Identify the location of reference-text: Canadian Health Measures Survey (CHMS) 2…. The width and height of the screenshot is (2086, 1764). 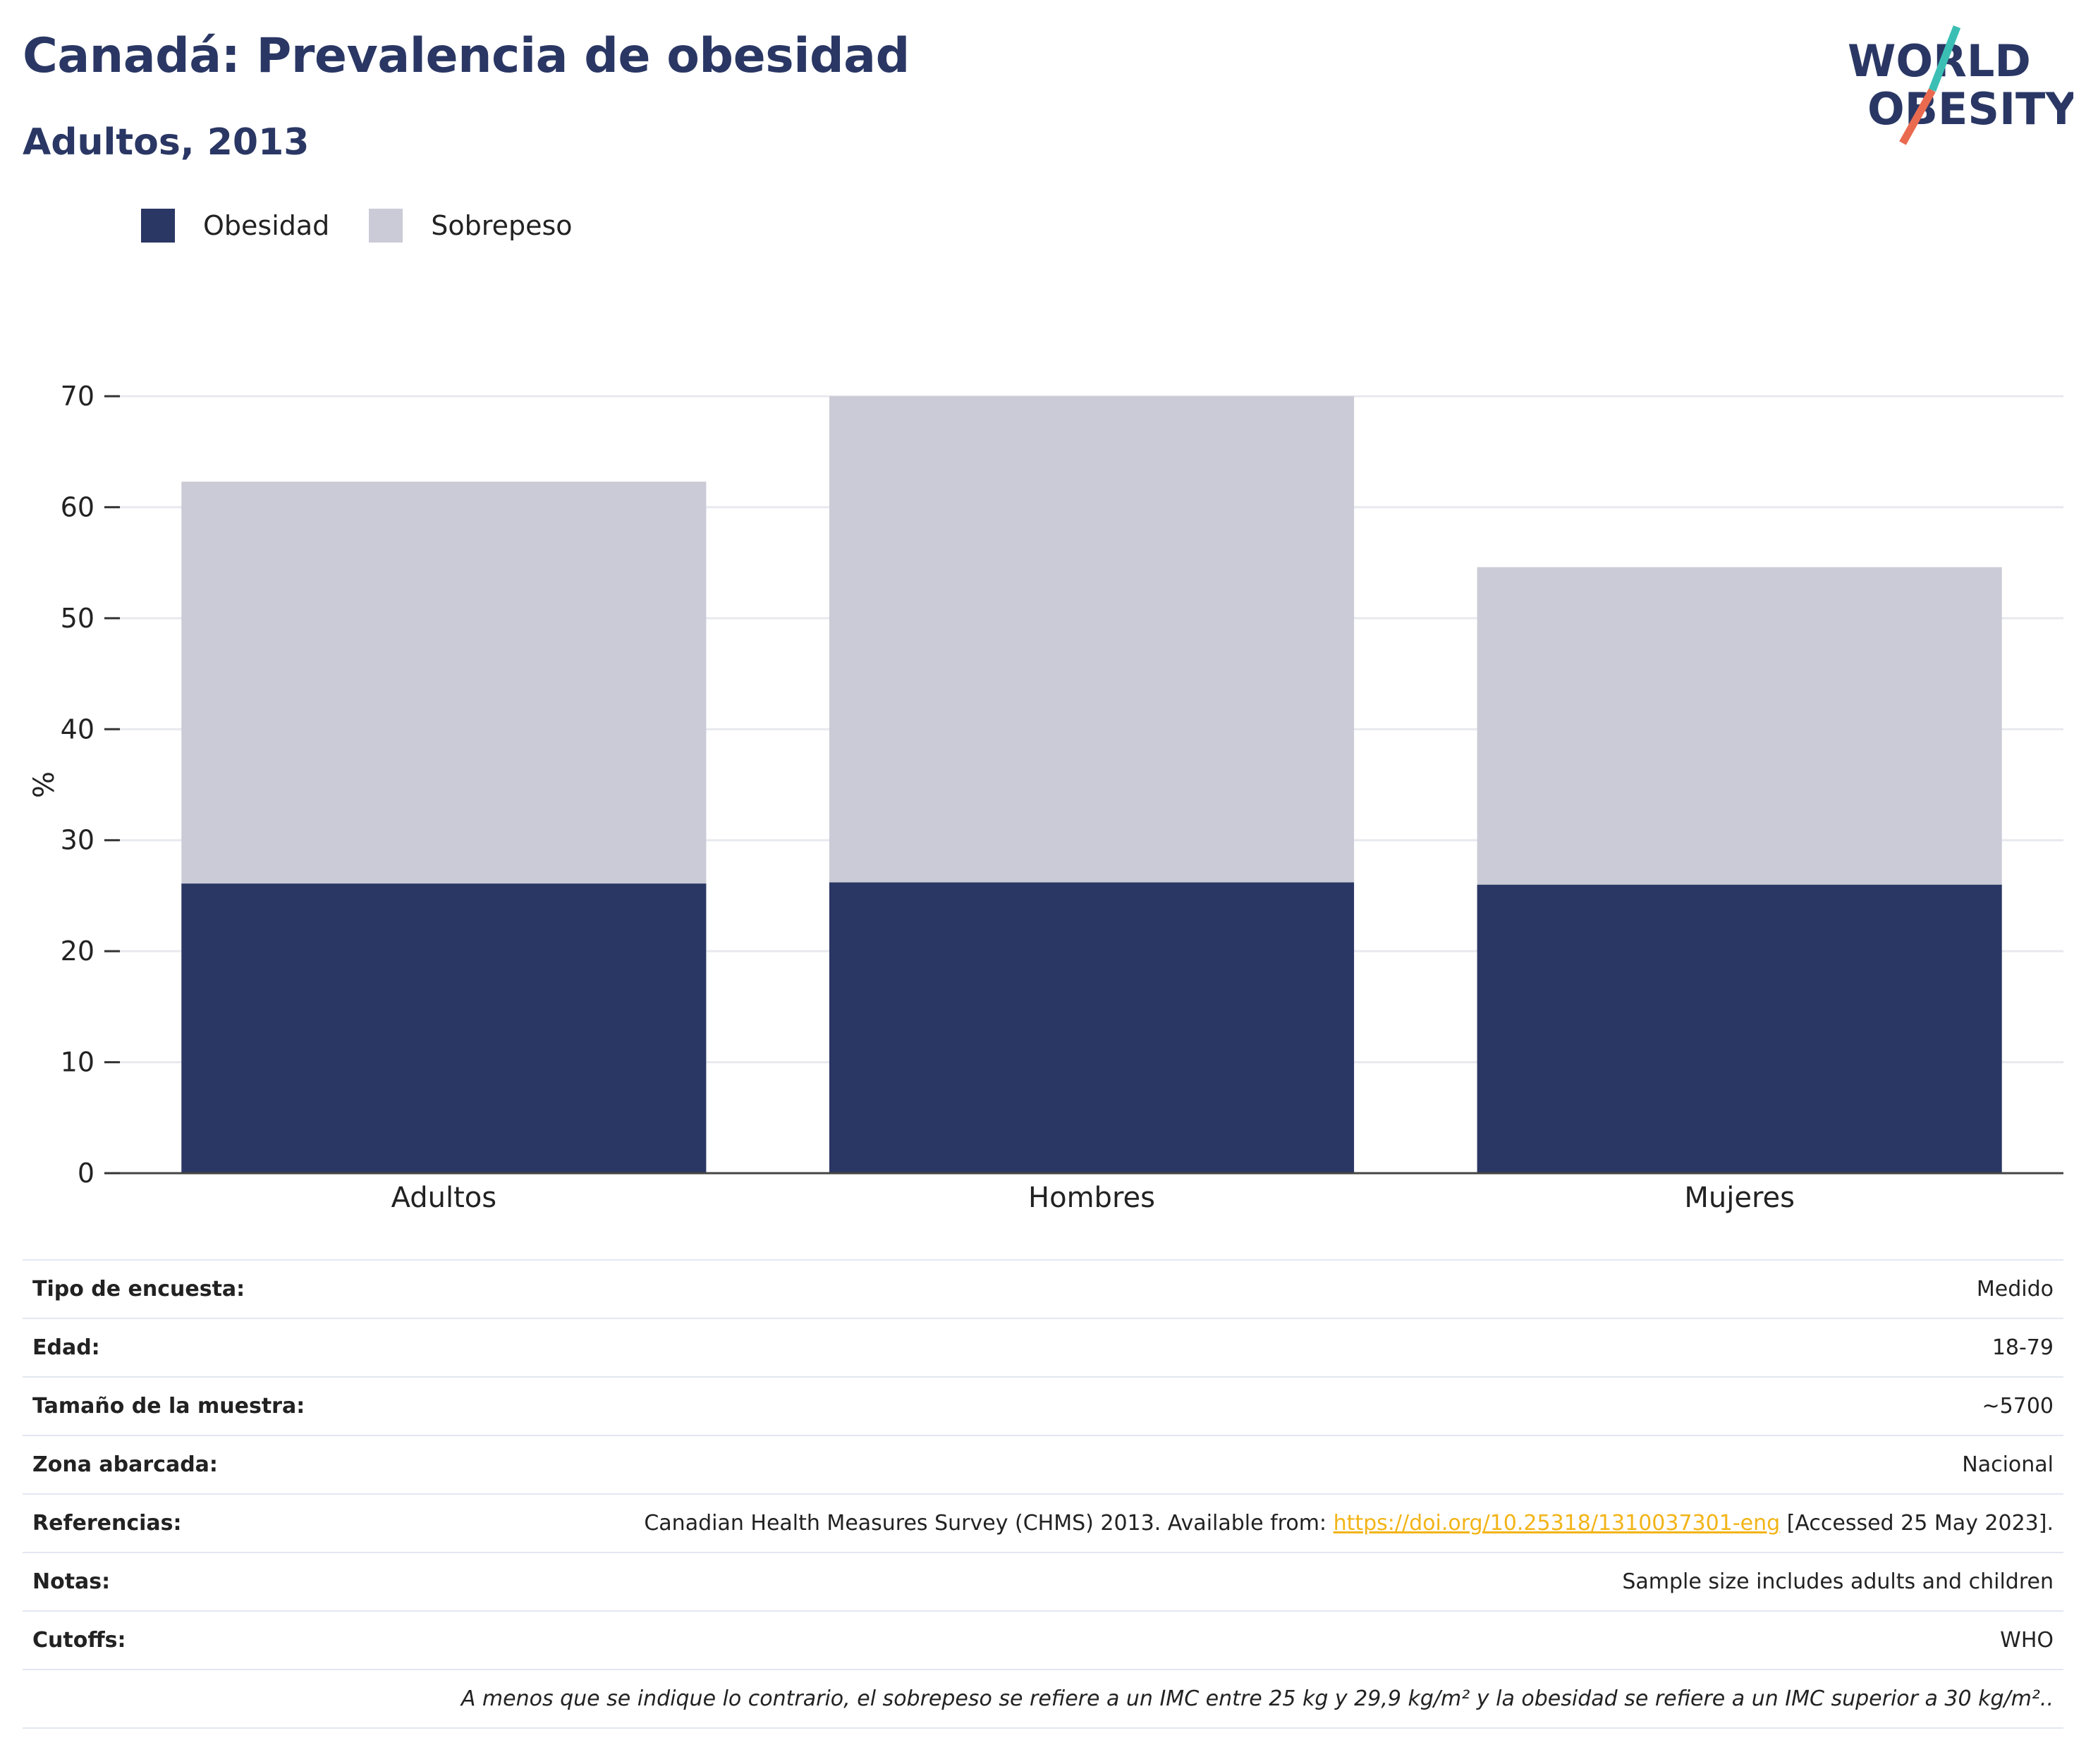
(989, 1523).